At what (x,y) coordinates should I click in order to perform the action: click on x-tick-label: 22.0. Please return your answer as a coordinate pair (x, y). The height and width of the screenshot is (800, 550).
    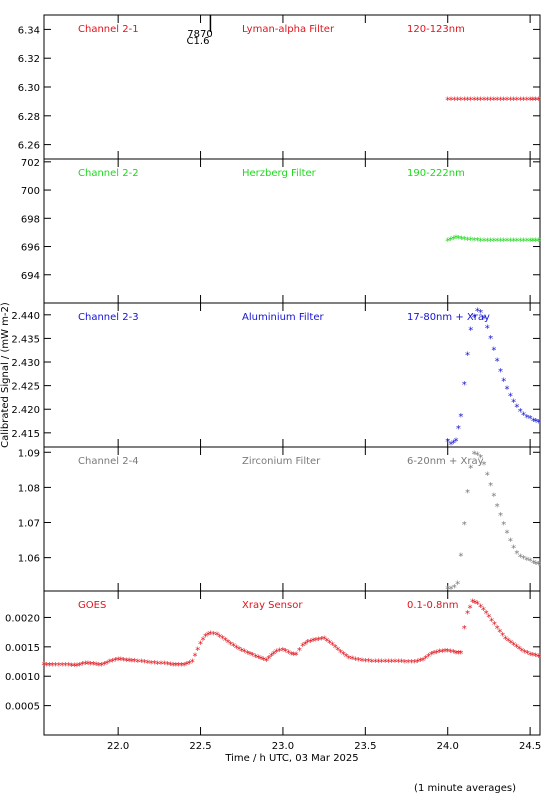
    Looking at the image, I should click on (118, 746).